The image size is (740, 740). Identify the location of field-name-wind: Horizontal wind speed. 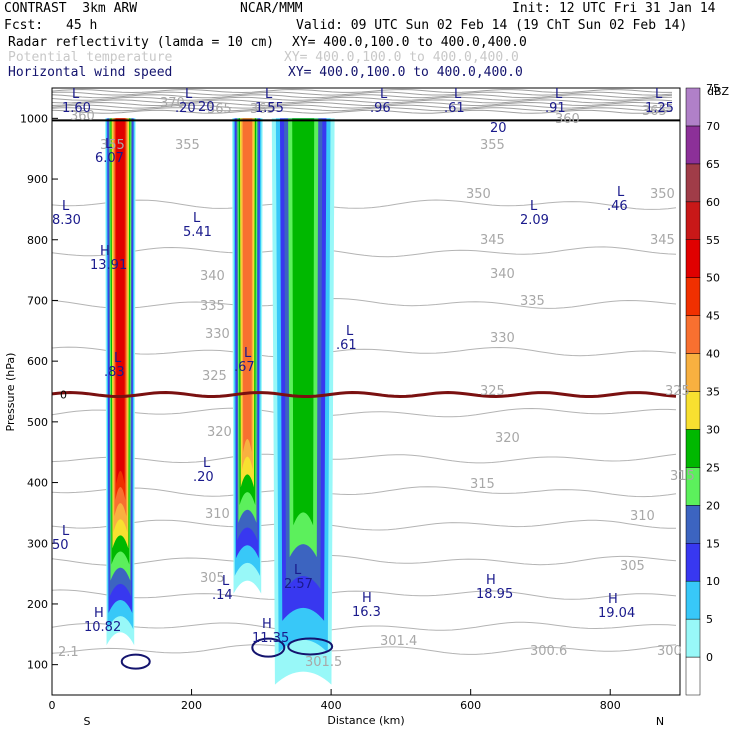
(90, 72).